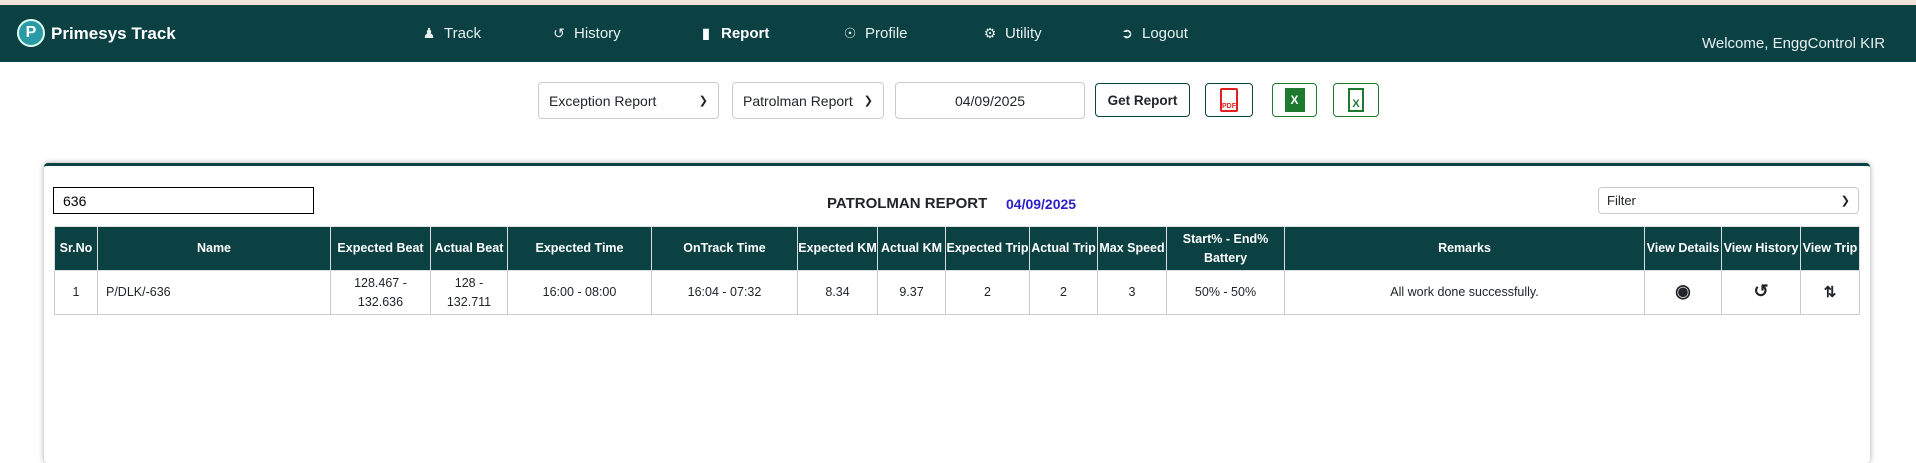 The height and width of the screenshot is (463, 1916). I want to click on cell-ontrack-time: 16:04 - 07:32, so click(724, 292).